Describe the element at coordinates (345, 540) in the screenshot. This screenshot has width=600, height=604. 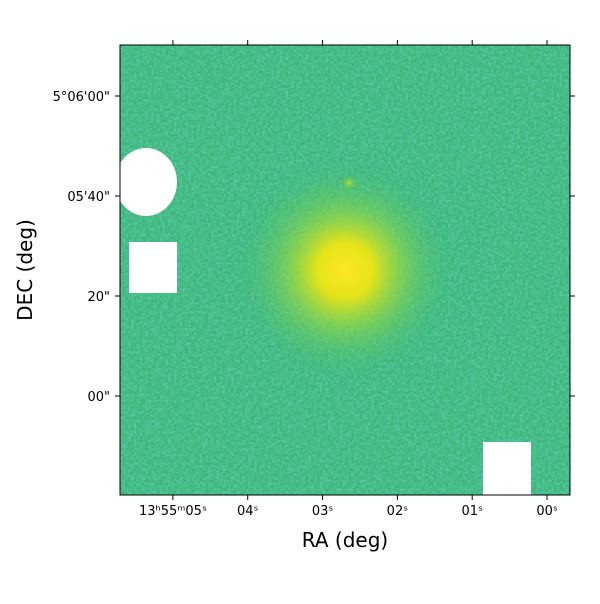
I see `x-axis-label: RA (deg)` at that location.